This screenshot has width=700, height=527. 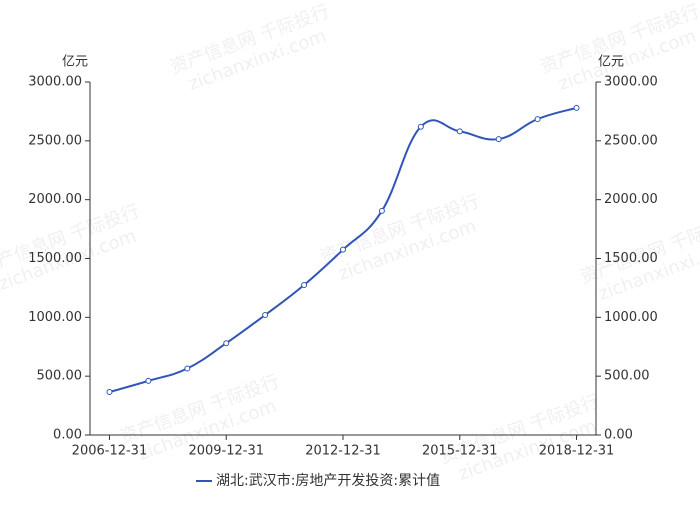 What do you see at coordinates (75, 62) in the screenshot?
I see `y-unit: 亿元` at bounding box center [75, 62].